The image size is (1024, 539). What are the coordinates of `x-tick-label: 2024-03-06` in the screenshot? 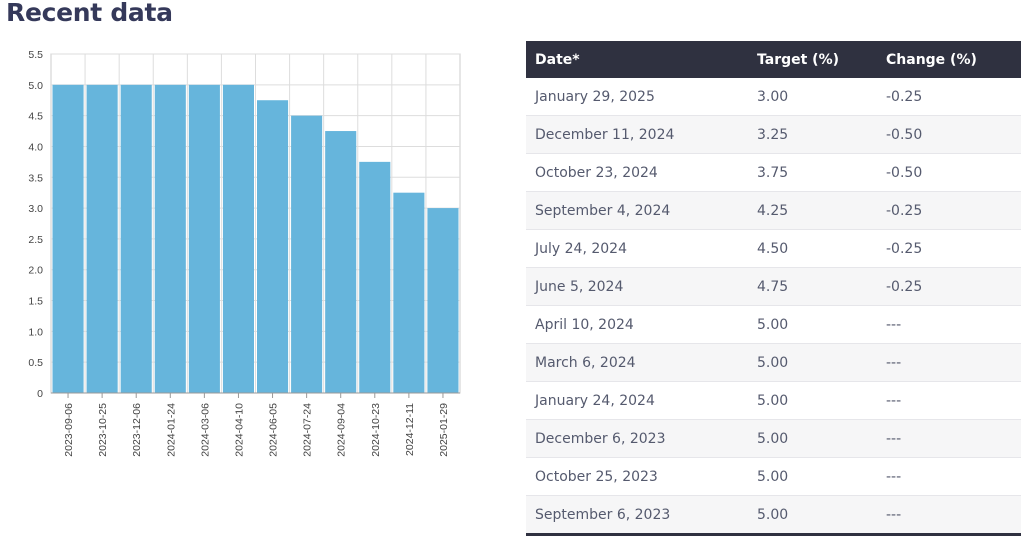 It's located at (205, 430).